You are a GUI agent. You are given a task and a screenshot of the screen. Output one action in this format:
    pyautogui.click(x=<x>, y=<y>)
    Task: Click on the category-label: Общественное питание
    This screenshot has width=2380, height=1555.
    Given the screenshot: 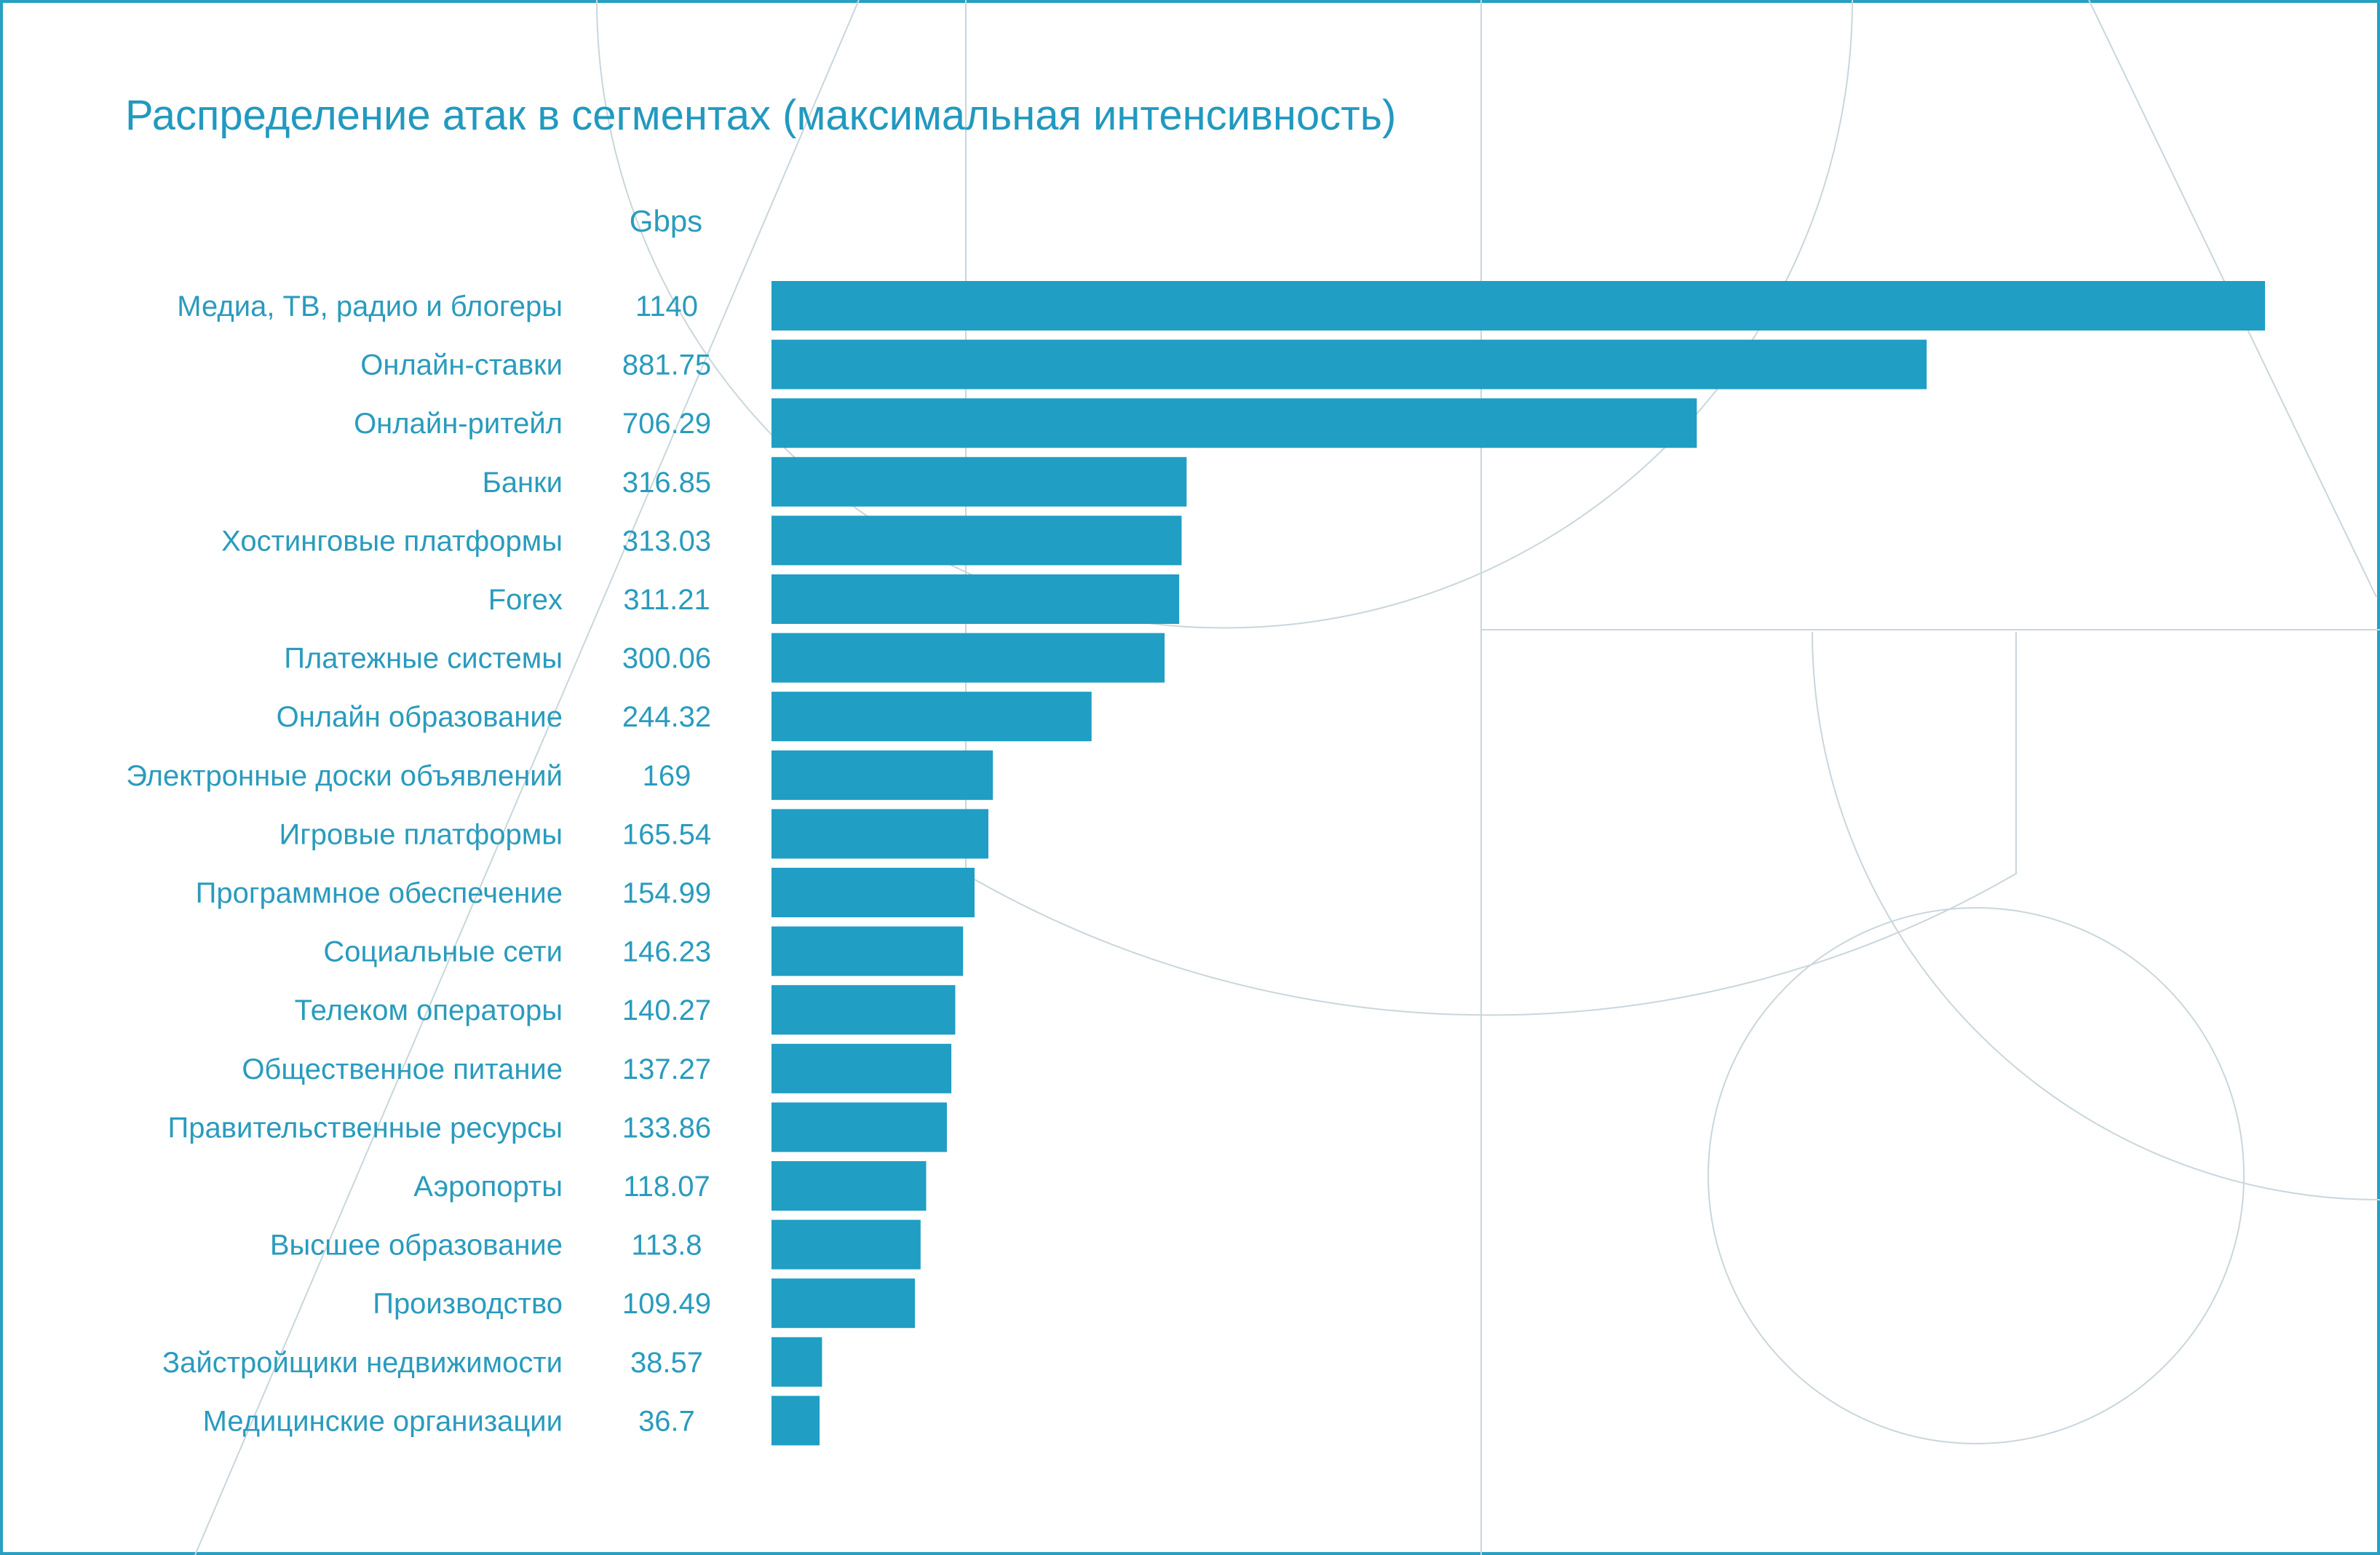 What is the action you would take?
    pyautogui.click(x=402, y=1069)
    